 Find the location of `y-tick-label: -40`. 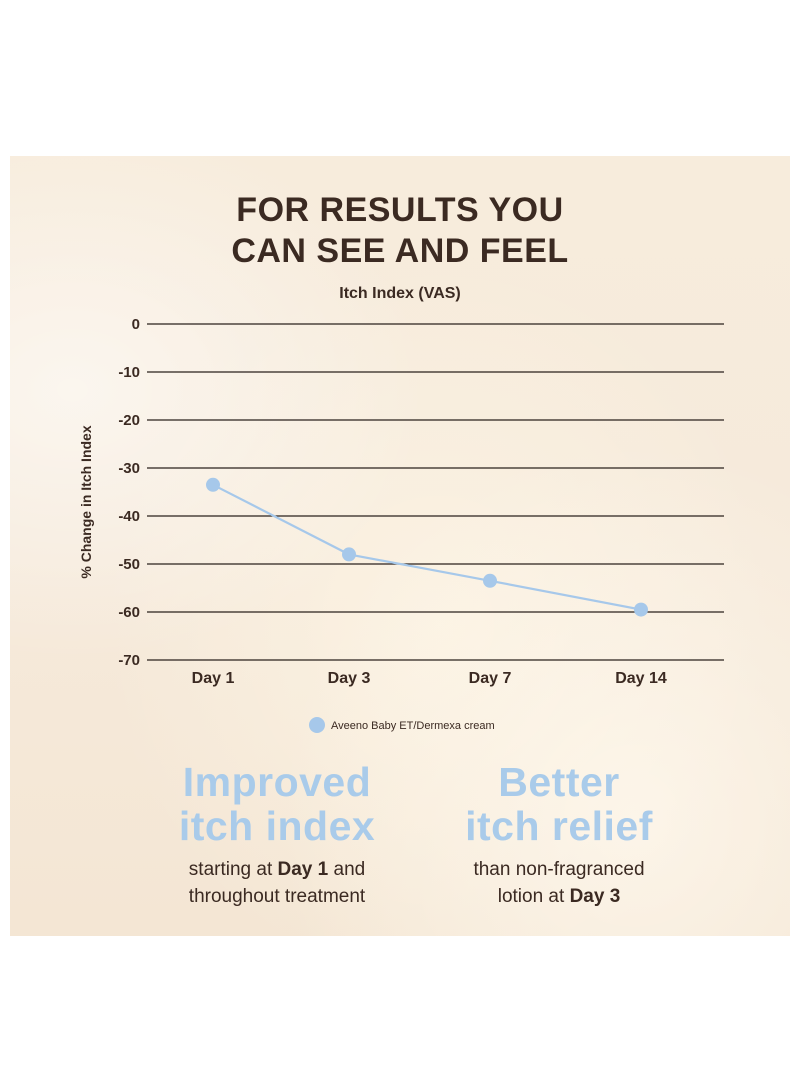

y-tick-label: -40 is located at coordinates (129, 516).